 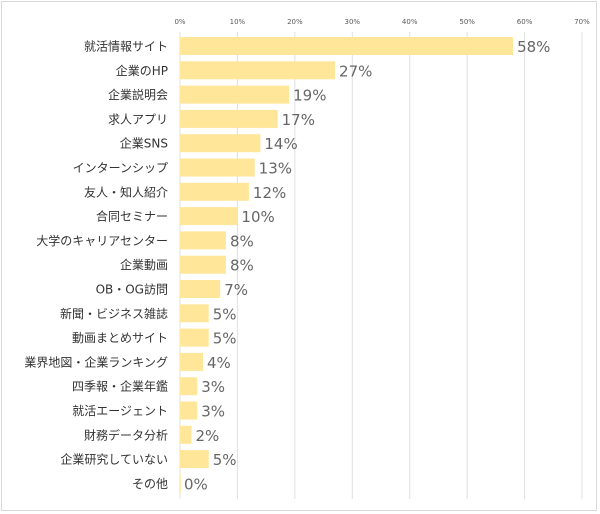 What do you see at coordinates (126, 192) in the screenshot?
I see `category-label: 友人・知人紹介` at bounding box center [126, 192].